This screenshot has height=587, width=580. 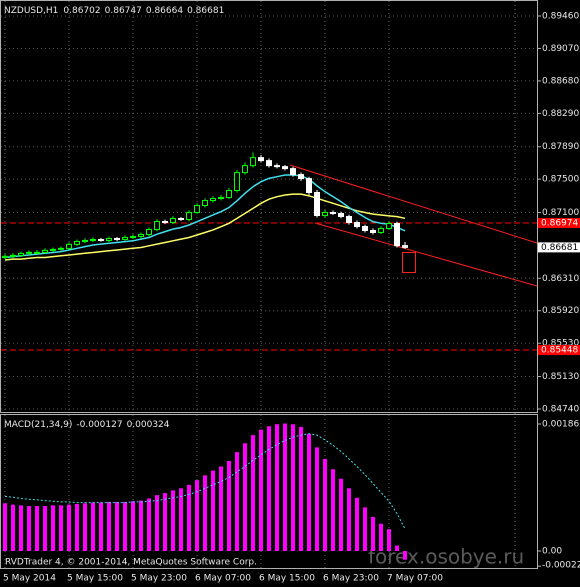 What do you see at coordinates (164, 11) in the screenshot?
I see `low-value: 0.86664` at bounding box center [164, 11].